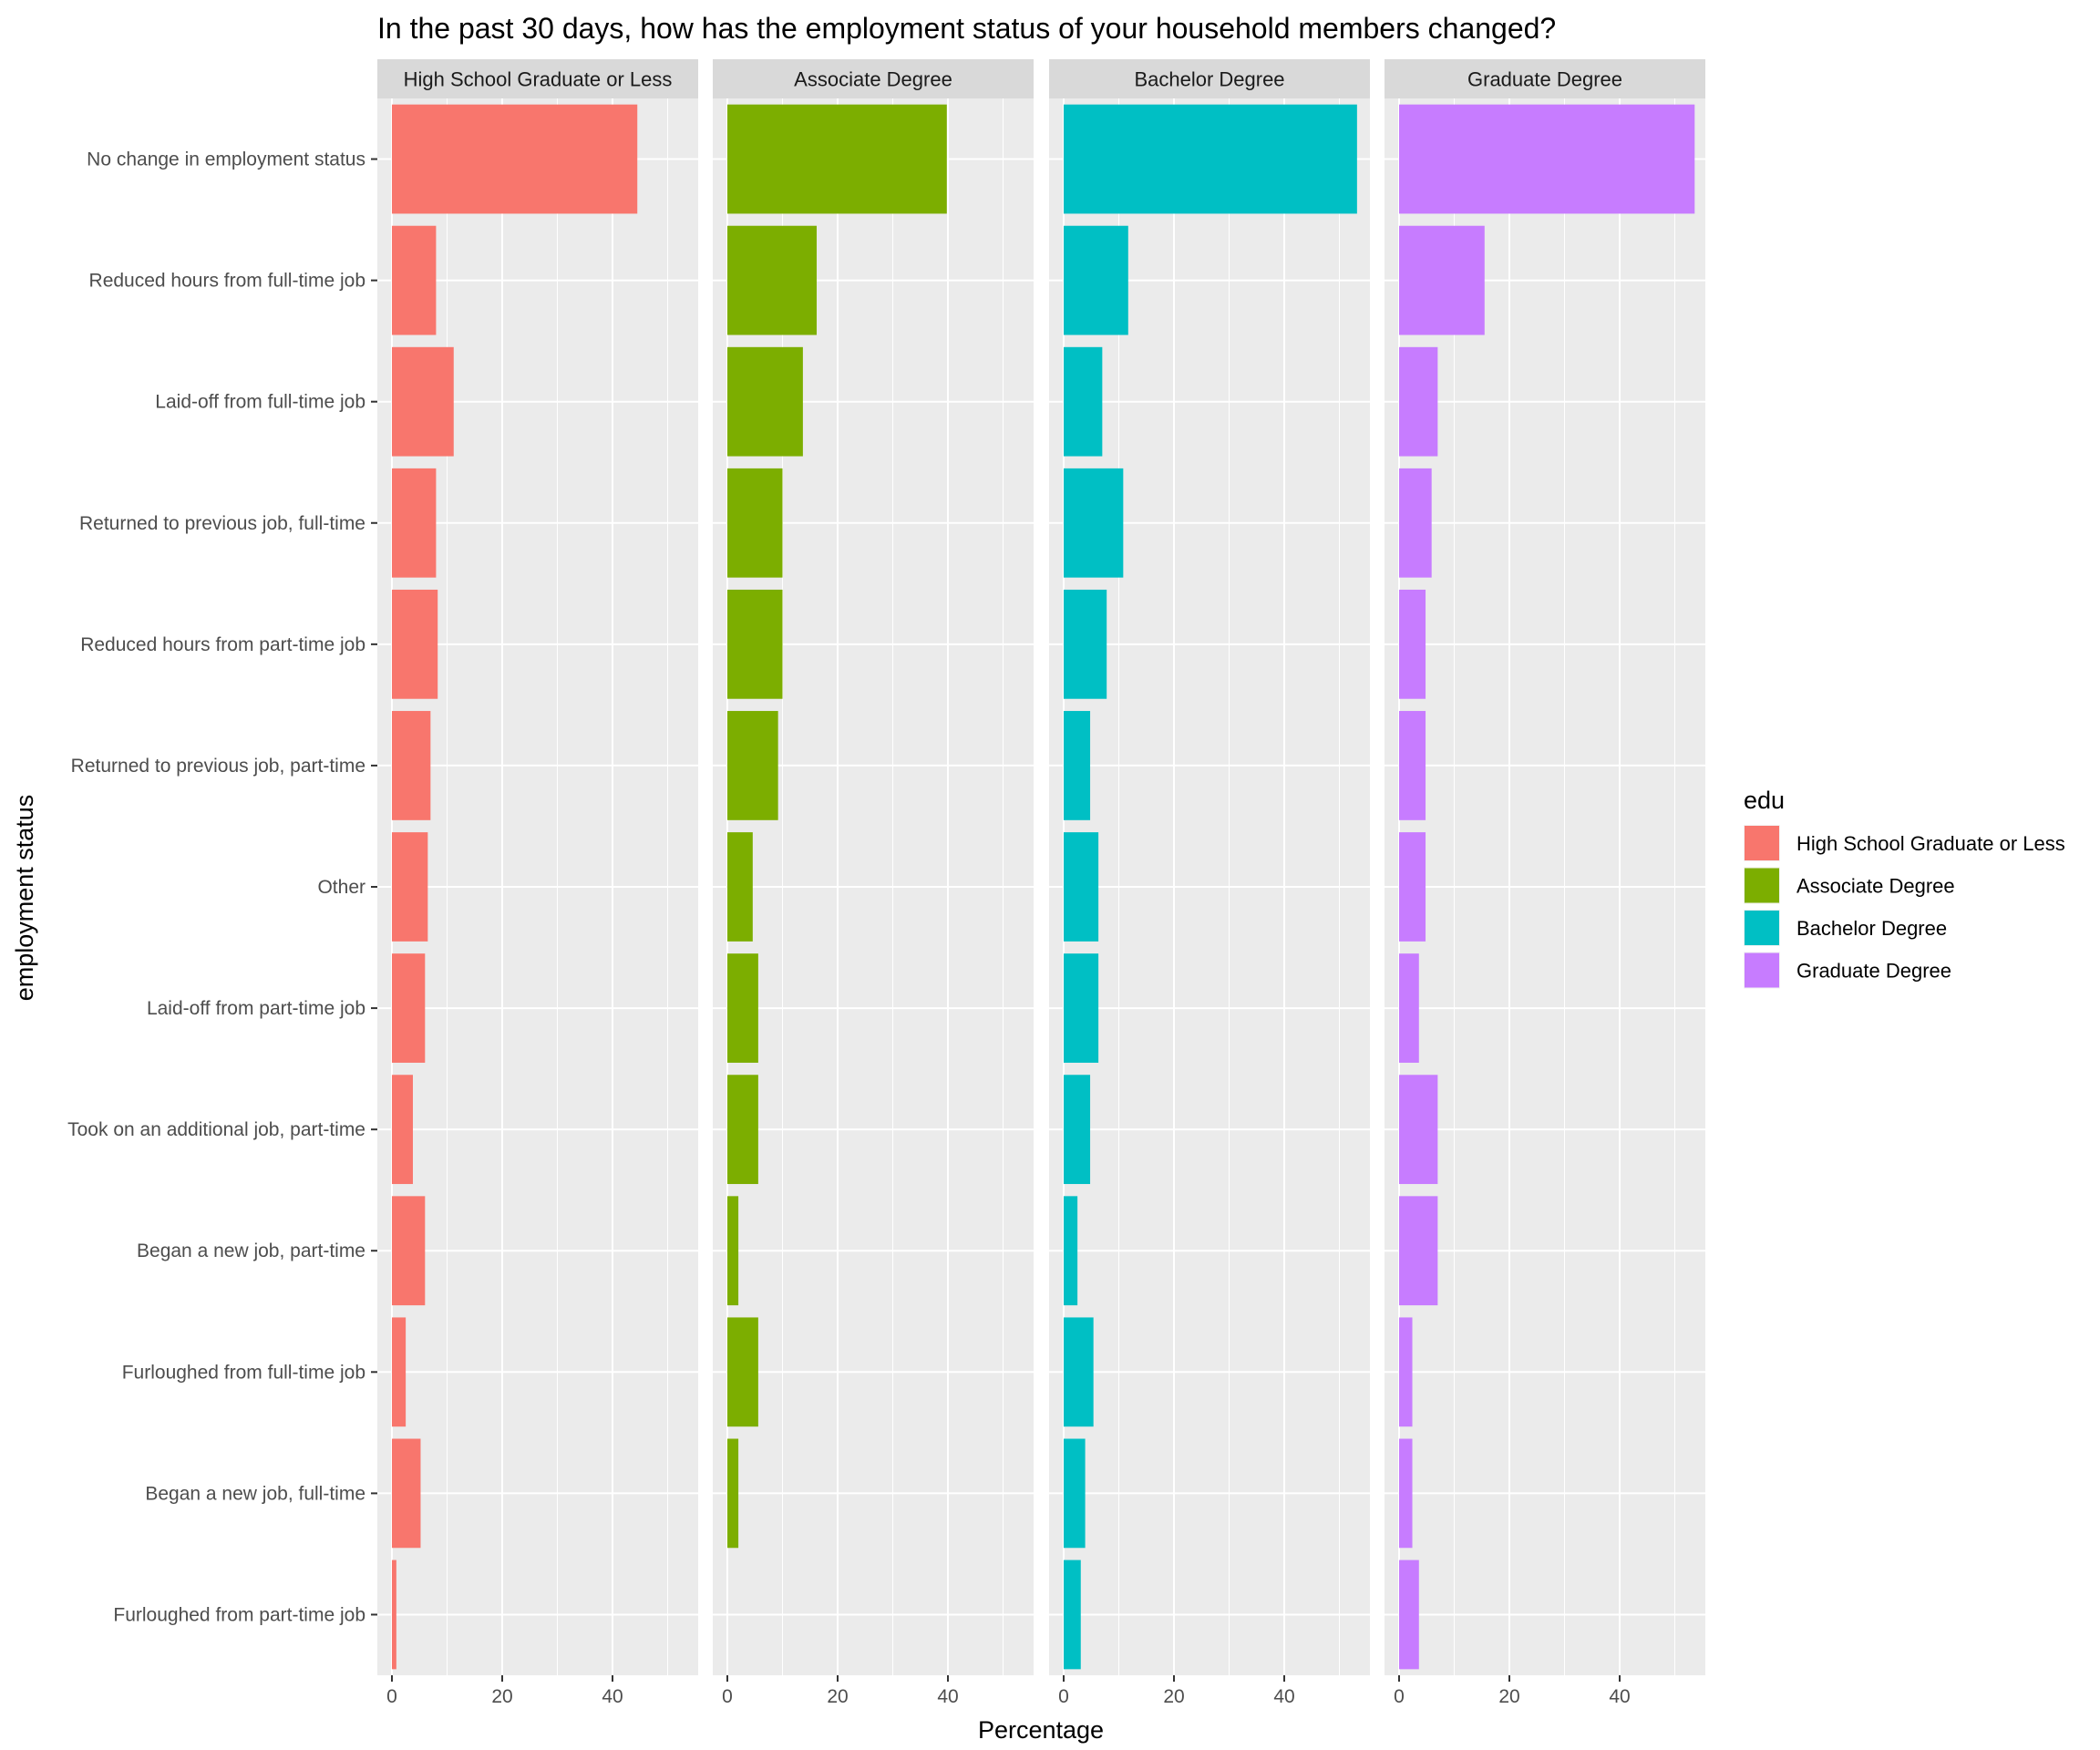  Describe the element at coordinates (260, 403) in the screenshot. I see `y-tick-label-laid-off-from-full-time-job: Laid-off from full-time job` at that location.